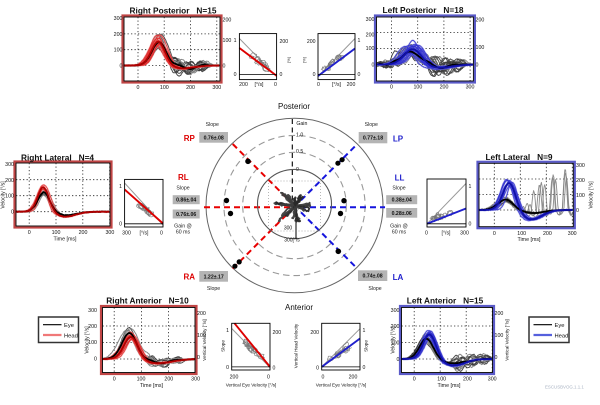 Image resolution: width=600 pixels, height=405 pixels. I want to click on svg-text: RP, so click(190, 138).